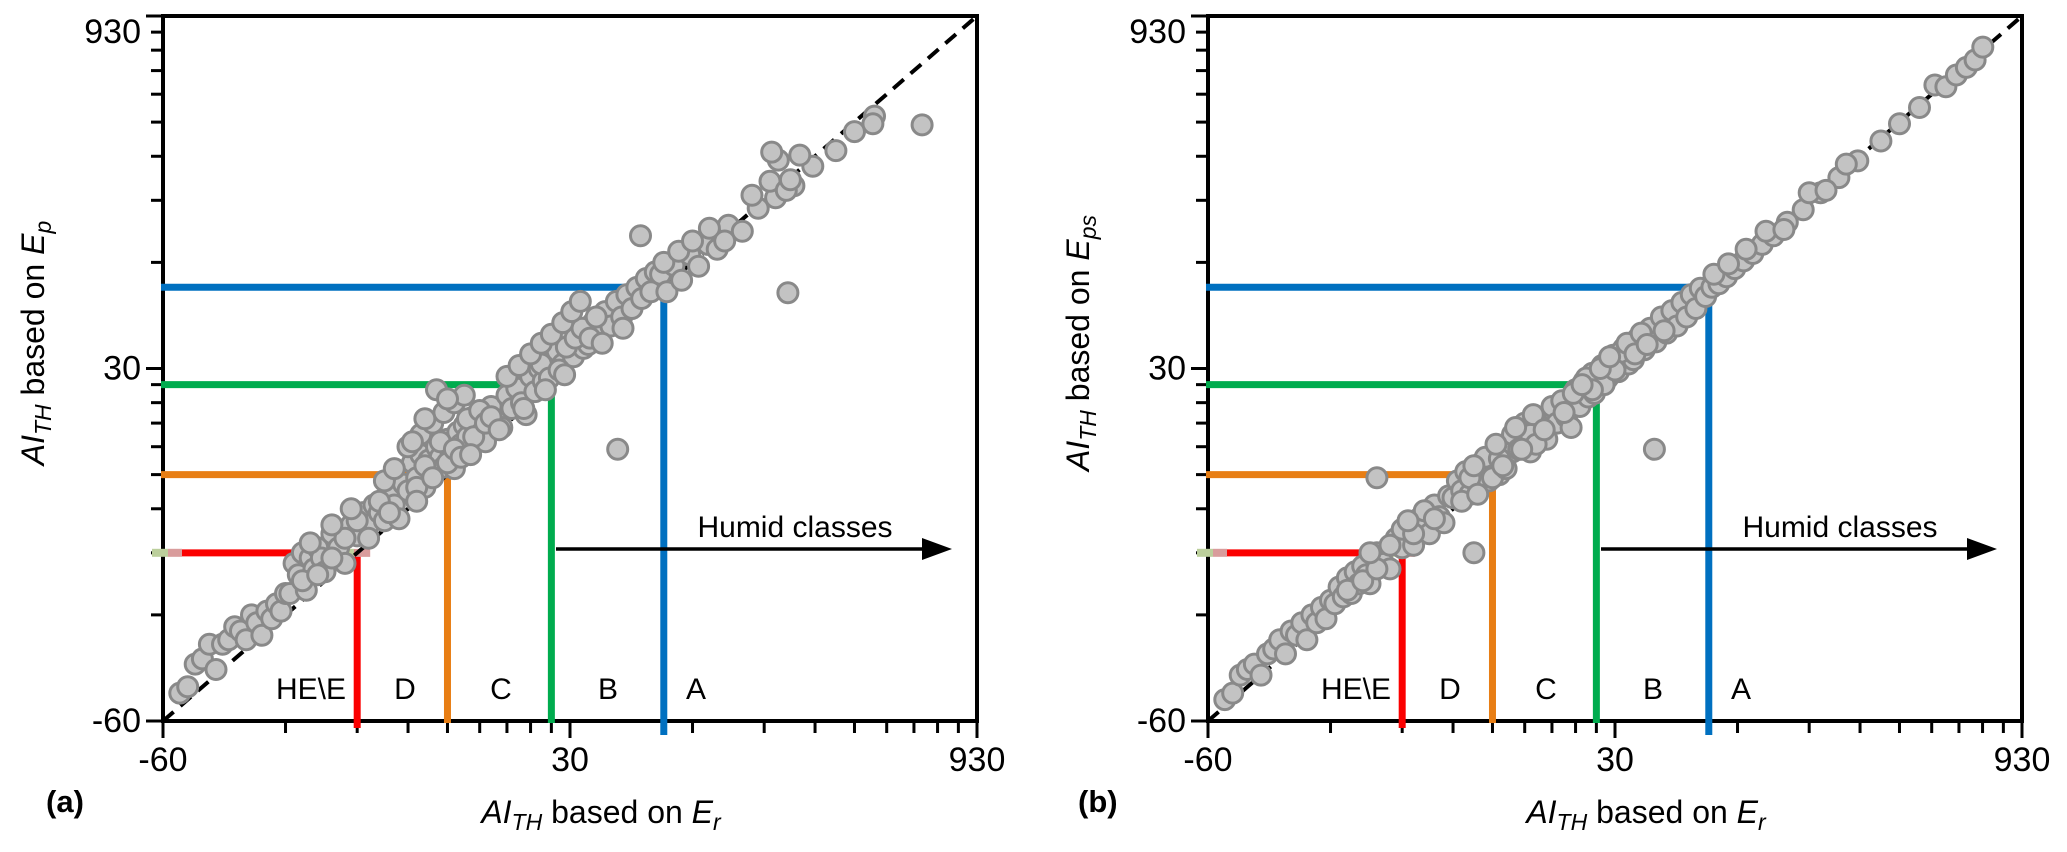  I want to click on panel-b-caption: (b), so click(1098, 801).